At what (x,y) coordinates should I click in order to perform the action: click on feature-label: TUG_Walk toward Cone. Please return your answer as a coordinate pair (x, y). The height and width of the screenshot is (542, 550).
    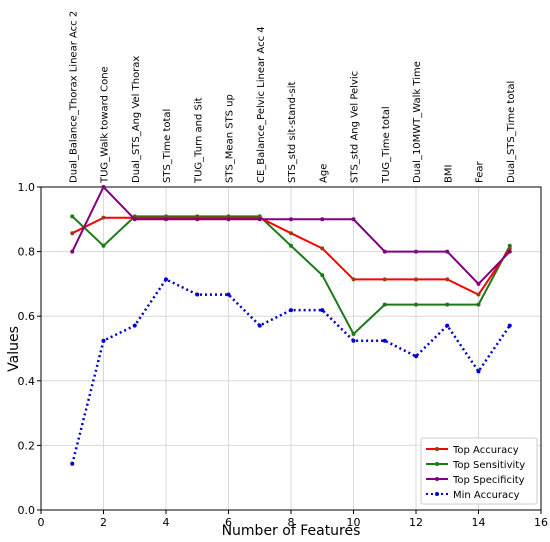
    Looking at the image, I should click on (105, 125).